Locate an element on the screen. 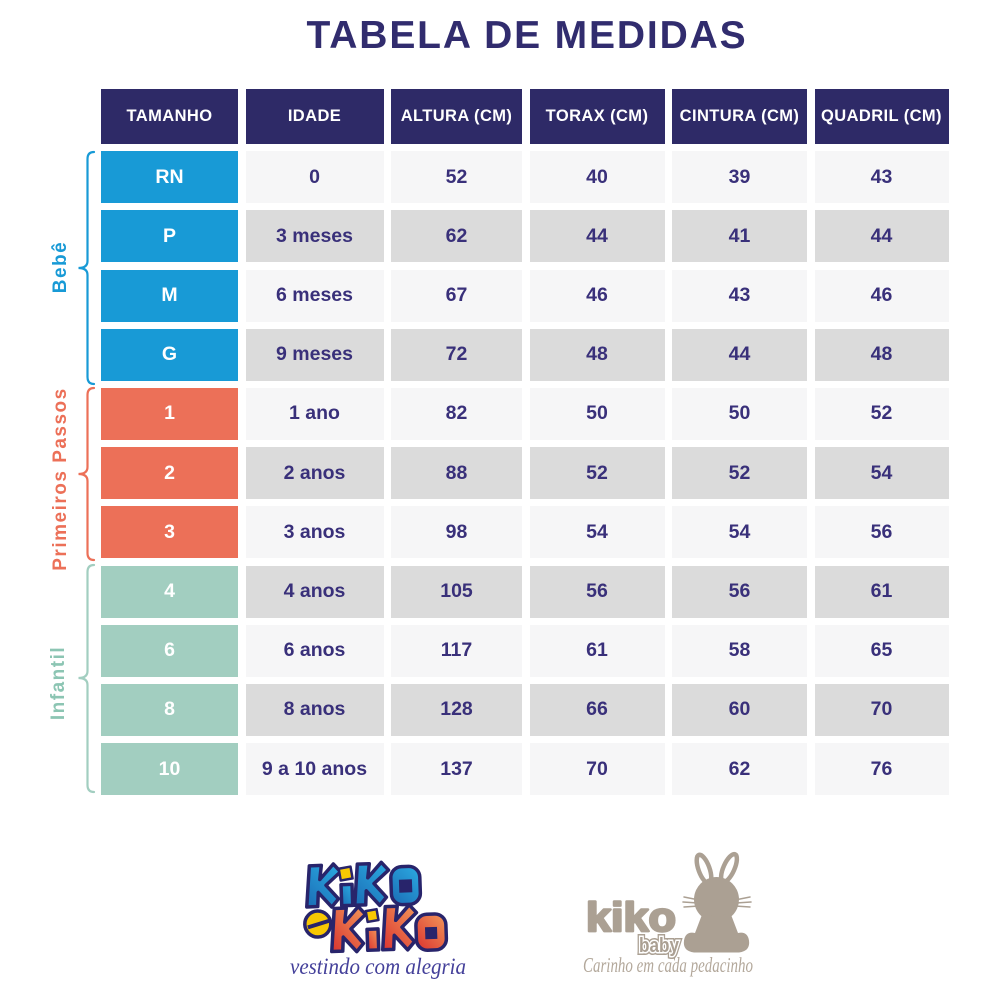 The image size is (1000, 1000). svg-text: Carinho em cada pedacinho is located at coordinates (668, 965).